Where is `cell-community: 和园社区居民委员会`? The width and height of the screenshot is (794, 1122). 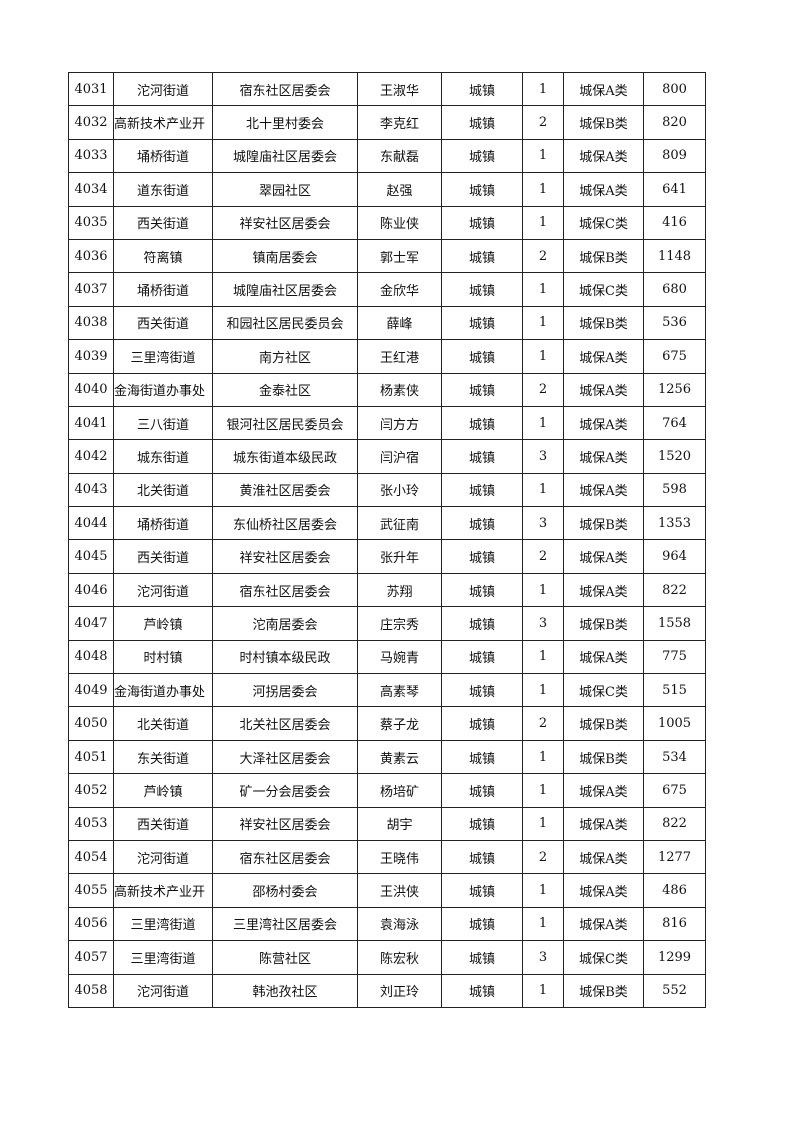 cell-community: 和园社区居民委员会 is located at coordinates (285, 323).